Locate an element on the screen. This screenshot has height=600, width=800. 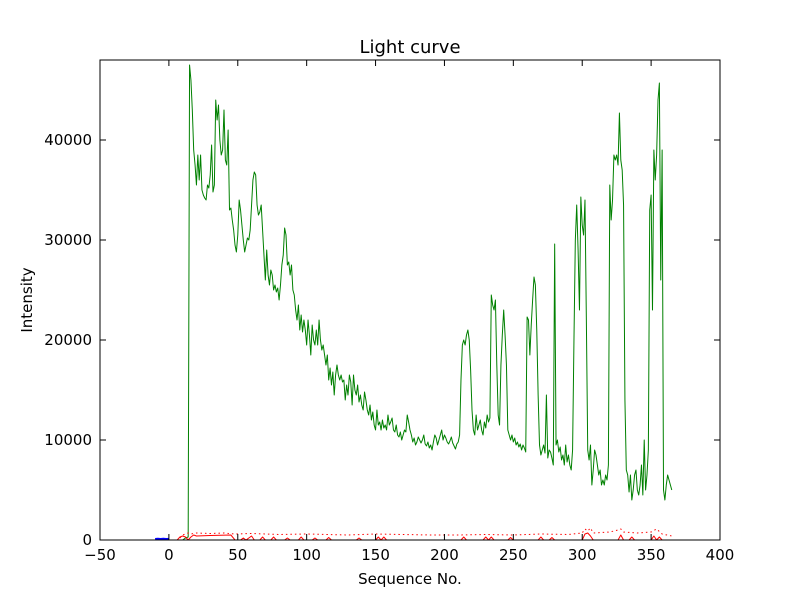
x-tick-label: 200 is located at coordinates (444, 555).